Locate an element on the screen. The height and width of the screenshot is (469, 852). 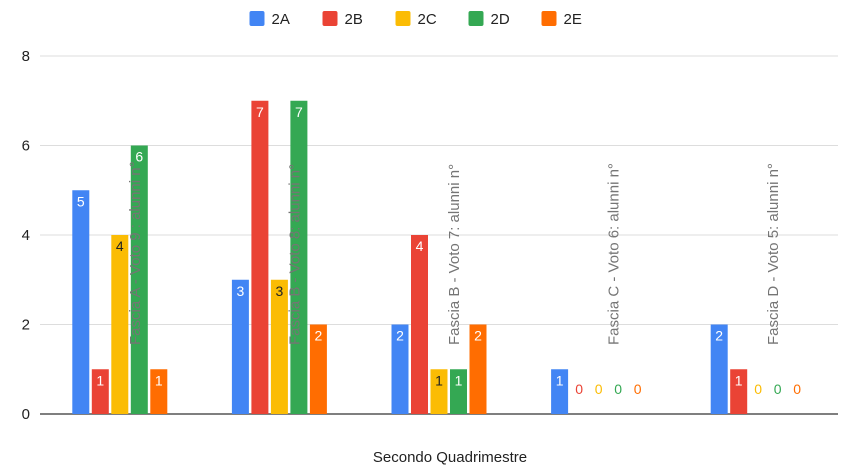
category-label: Fascia D - Voto 5: alunni n° is located at coordinates (773, 254).